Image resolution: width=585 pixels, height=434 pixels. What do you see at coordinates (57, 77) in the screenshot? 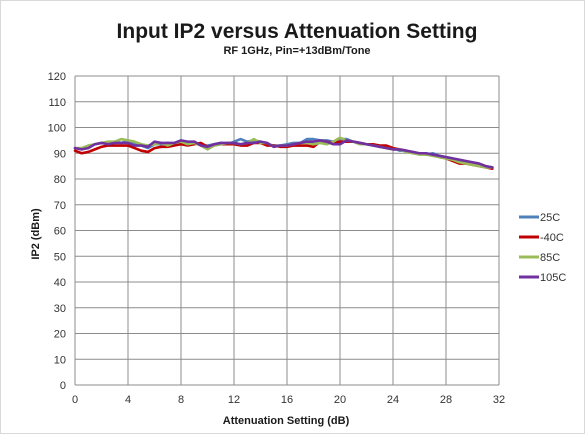
I see `y-tick-label: 120` at bounding box center [57, 77].